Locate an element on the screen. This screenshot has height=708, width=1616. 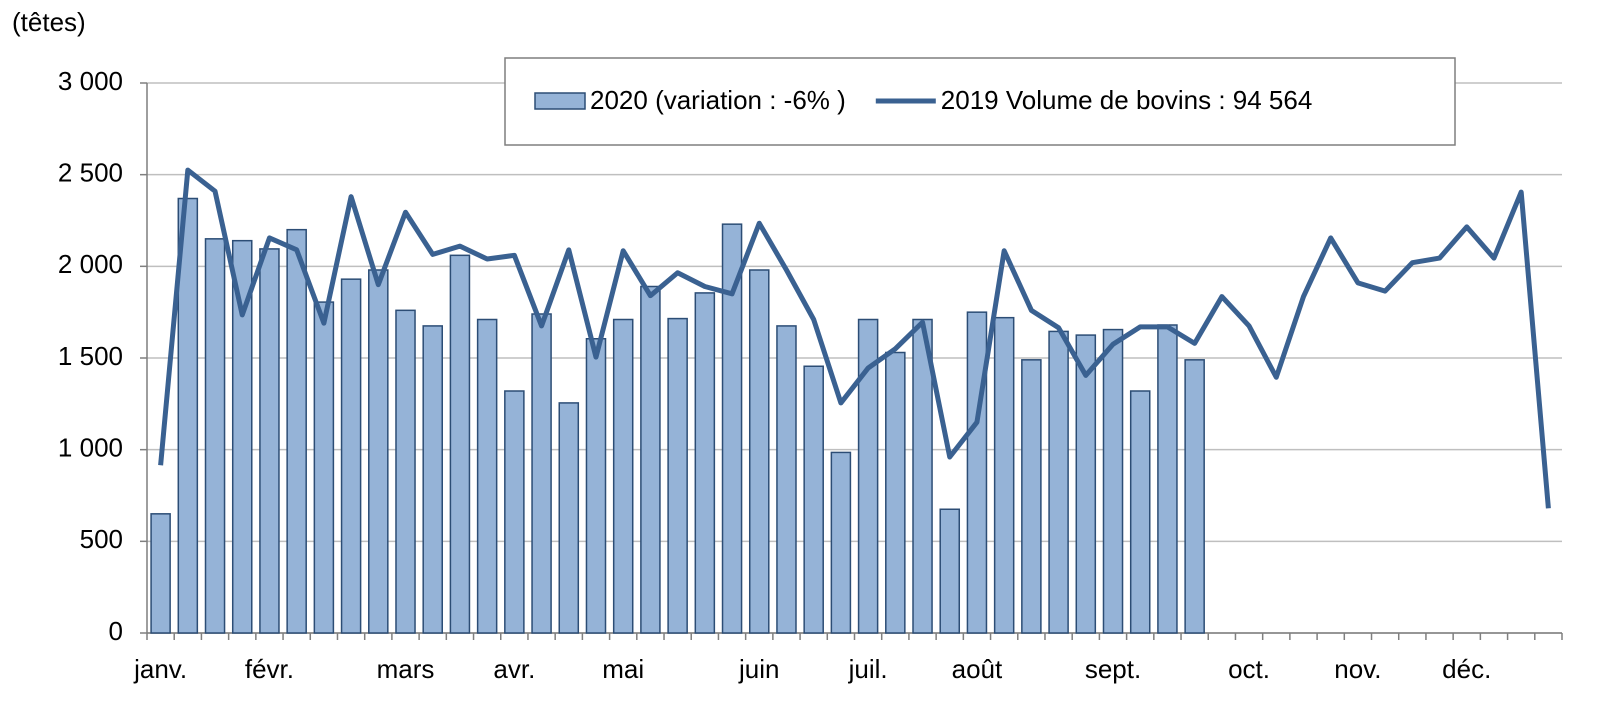
x-tick-label: mai is located at coordinates (623, 669).